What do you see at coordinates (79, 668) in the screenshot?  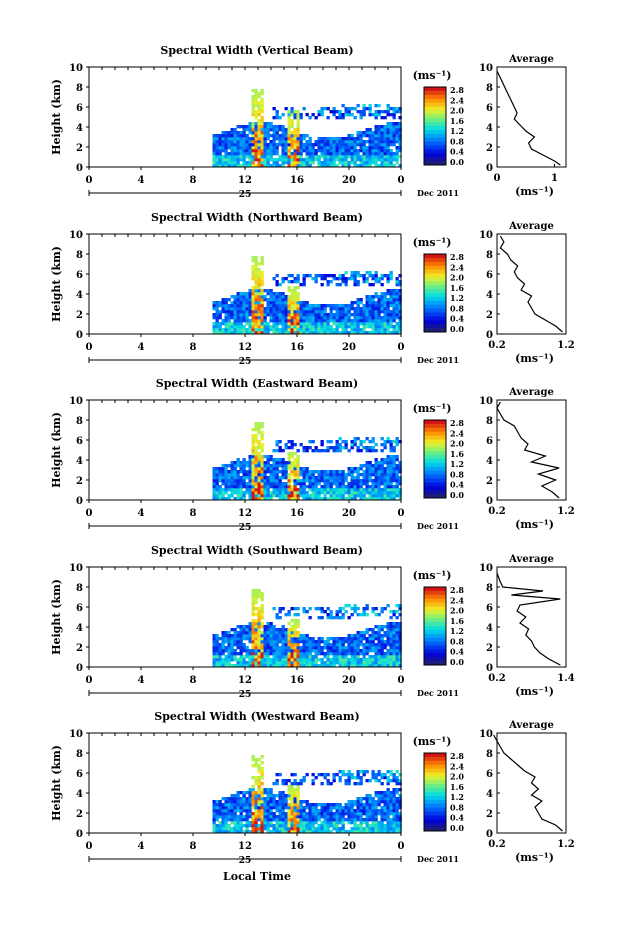 I see `y-tick-label: 0` at bounding box center [79, 668].